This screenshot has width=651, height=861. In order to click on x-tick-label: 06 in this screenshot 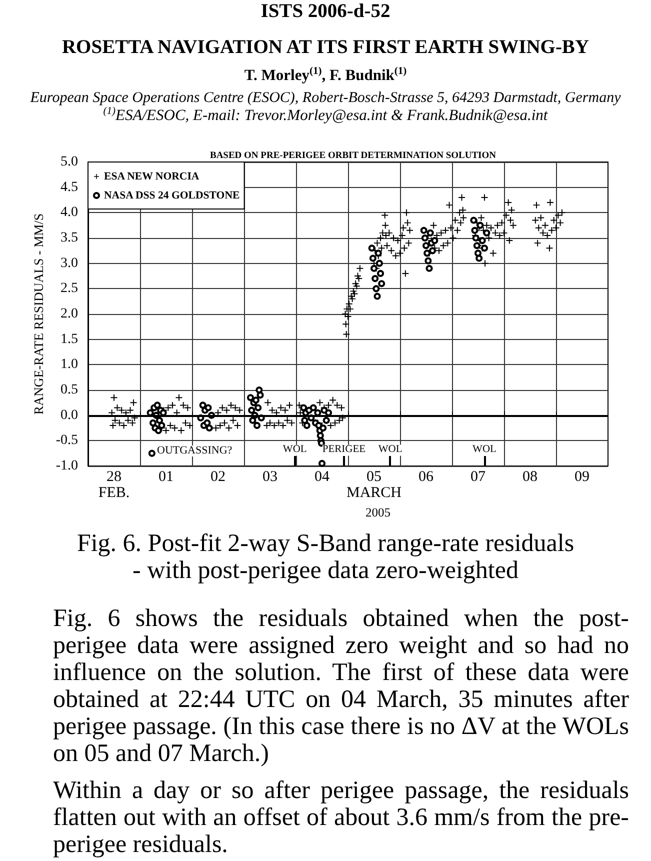, I will do `click(426, 477)`.